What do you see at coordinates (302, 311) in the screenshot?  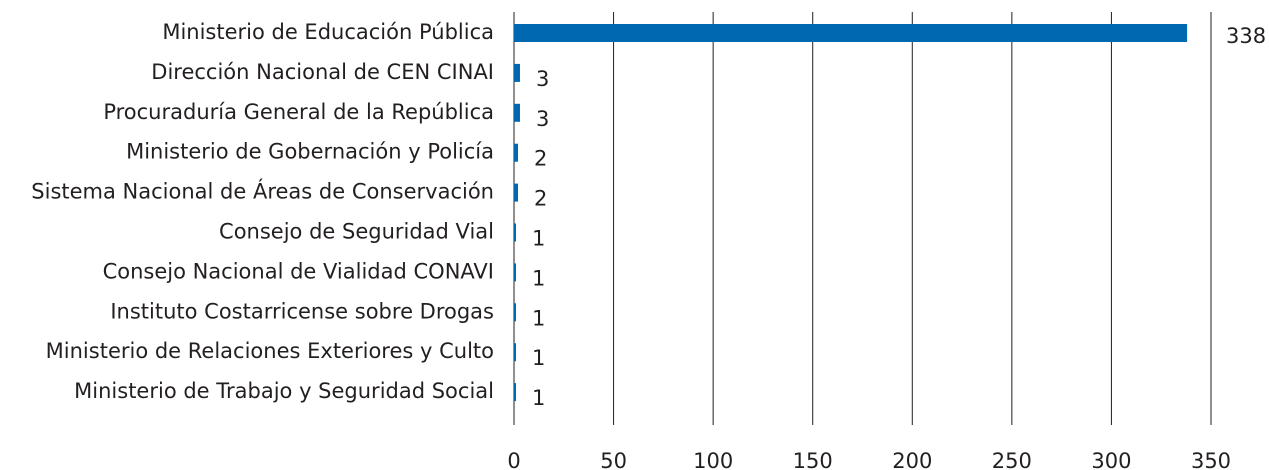 I see `category-label: Instituto Costarricense sobre Drogas` at bounding box center [302, 311].